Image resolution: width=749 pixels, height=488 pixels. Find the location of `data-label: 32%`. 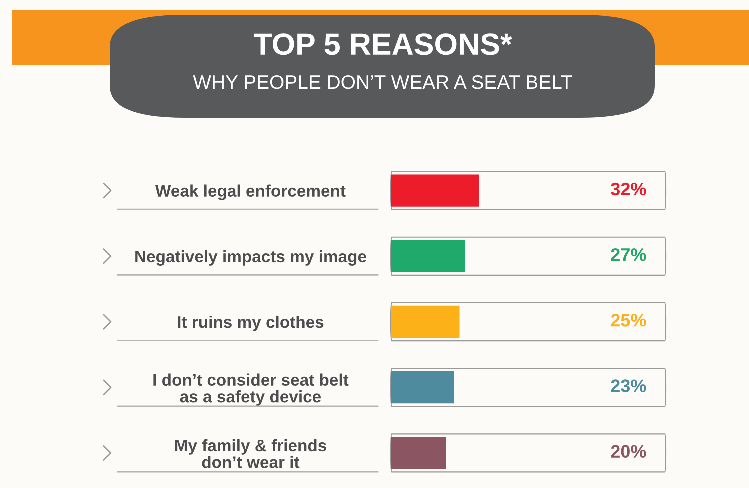

data-label: 32% is located at coordinates (628, 189).